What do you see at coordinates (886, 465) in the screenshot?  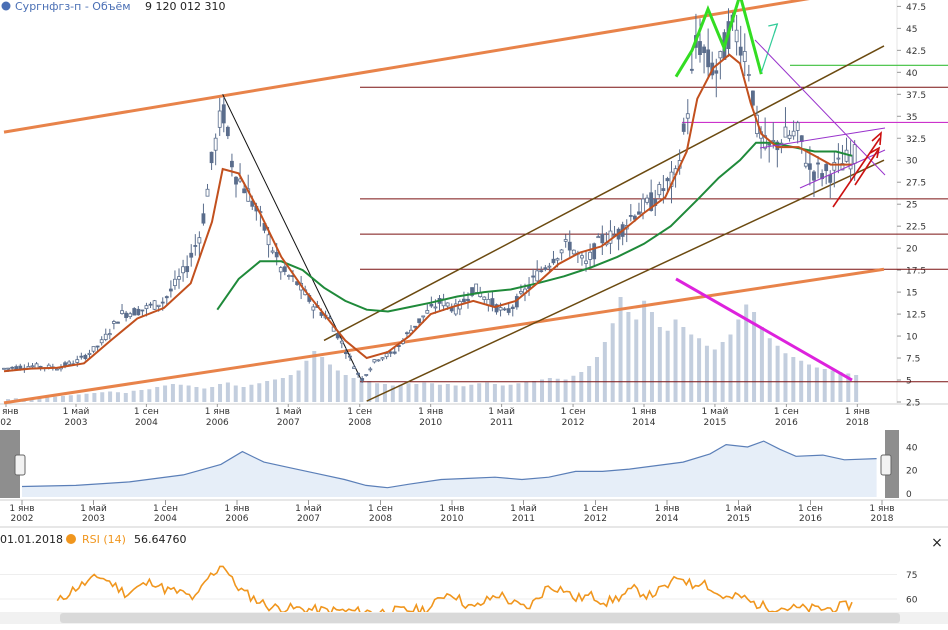 I see `navigator-right-handle` at bounding box center [886, 465].